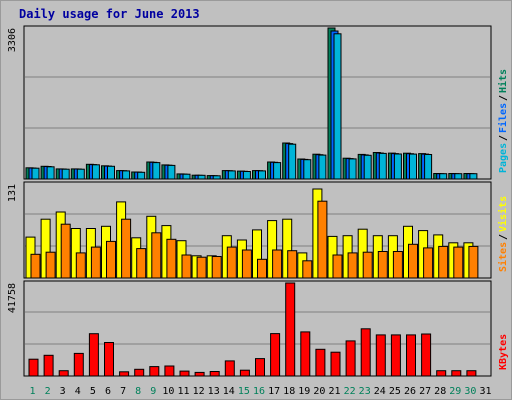 The height and width of the screenshot is (401, 512). What do you see at coordinates (503, 257) in the screenshot?
I see `legend-sites: Sites` at bounding box center [503, 257].